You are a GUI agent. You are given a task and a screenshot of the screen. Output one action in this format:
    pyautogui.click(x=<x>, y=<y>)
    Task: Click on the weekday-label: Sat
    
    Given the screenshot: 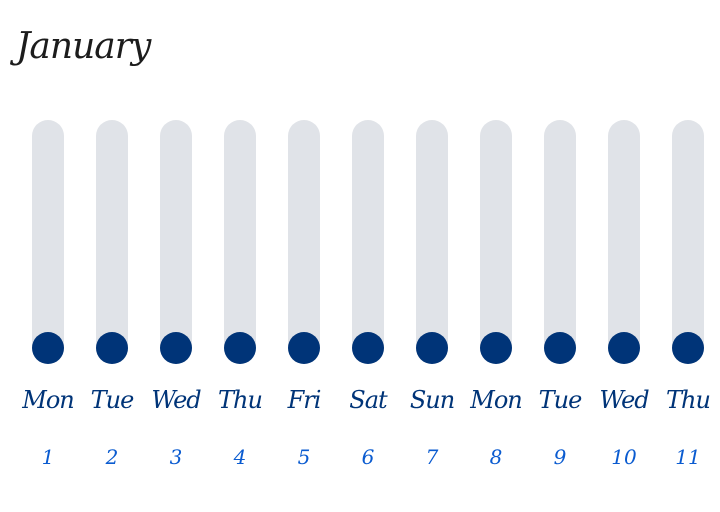 What is the action you would take?
    pyautogui.click(x=368, y=400)
    